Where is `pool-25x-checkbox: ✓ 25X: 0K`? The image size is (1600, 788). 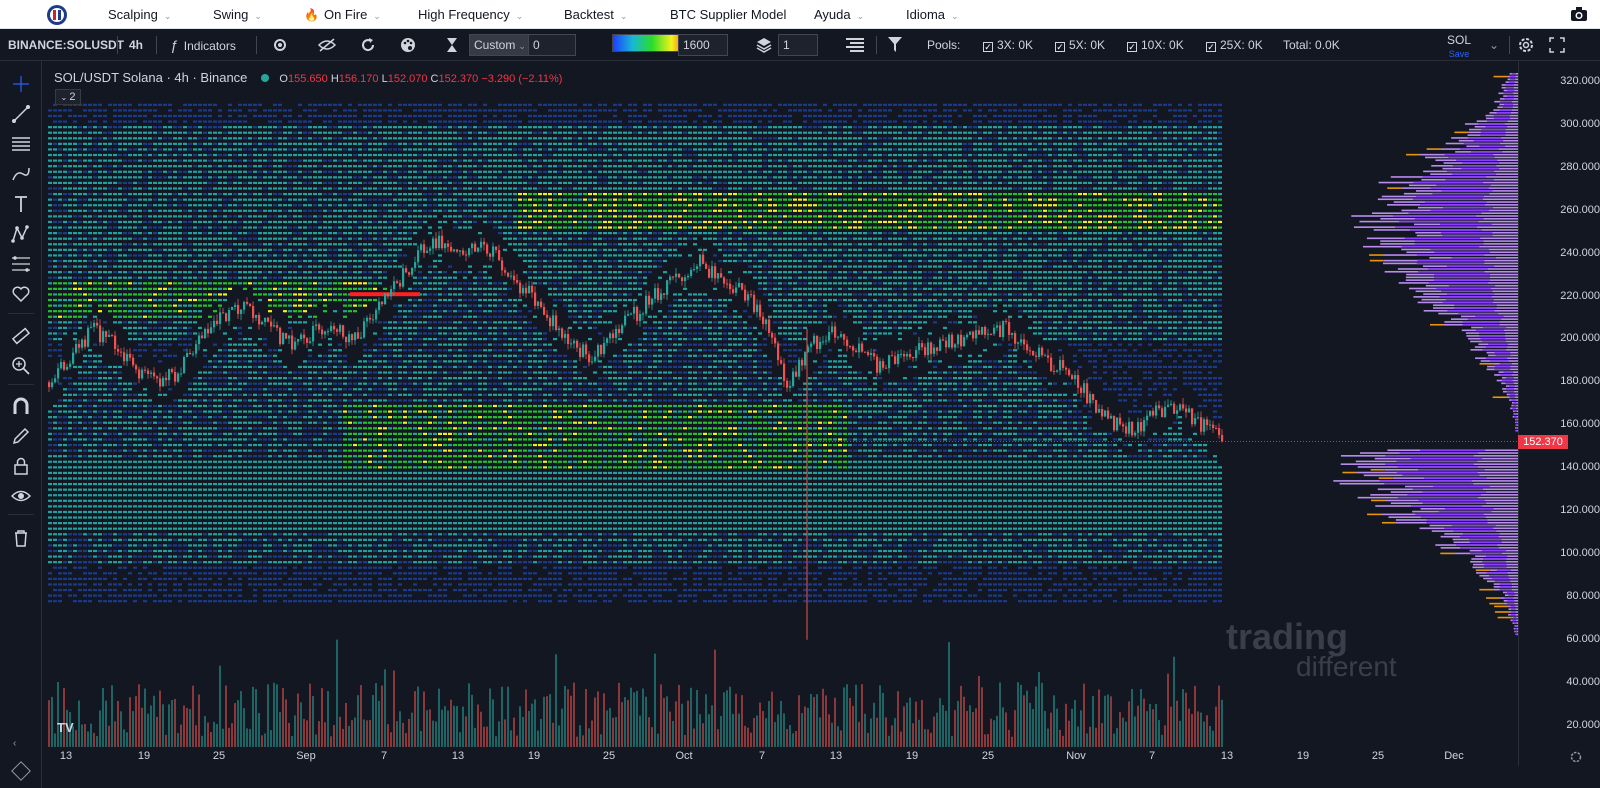
pool-25x-checkbox: ✓ 25X: 0K is located at coordinates (1234, 45).